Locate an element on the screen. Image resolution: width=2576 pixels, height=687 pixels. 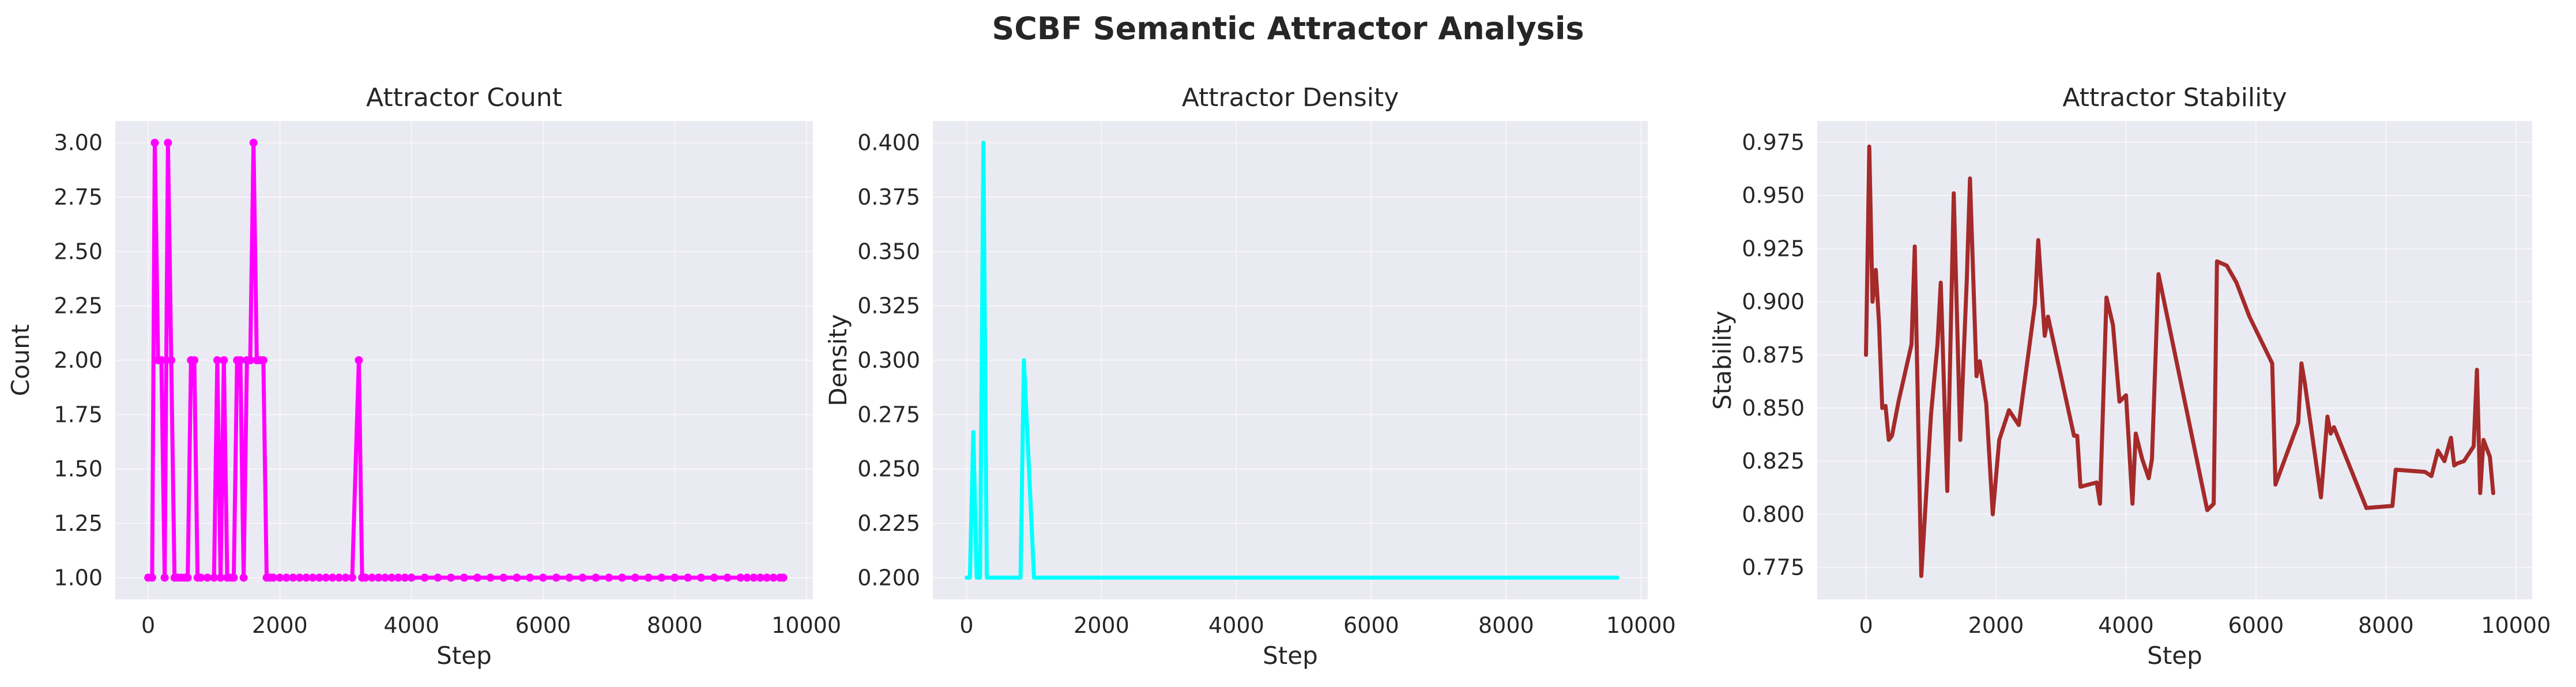
y-tick-label: 2.75 is located at coordinates (78, 197).